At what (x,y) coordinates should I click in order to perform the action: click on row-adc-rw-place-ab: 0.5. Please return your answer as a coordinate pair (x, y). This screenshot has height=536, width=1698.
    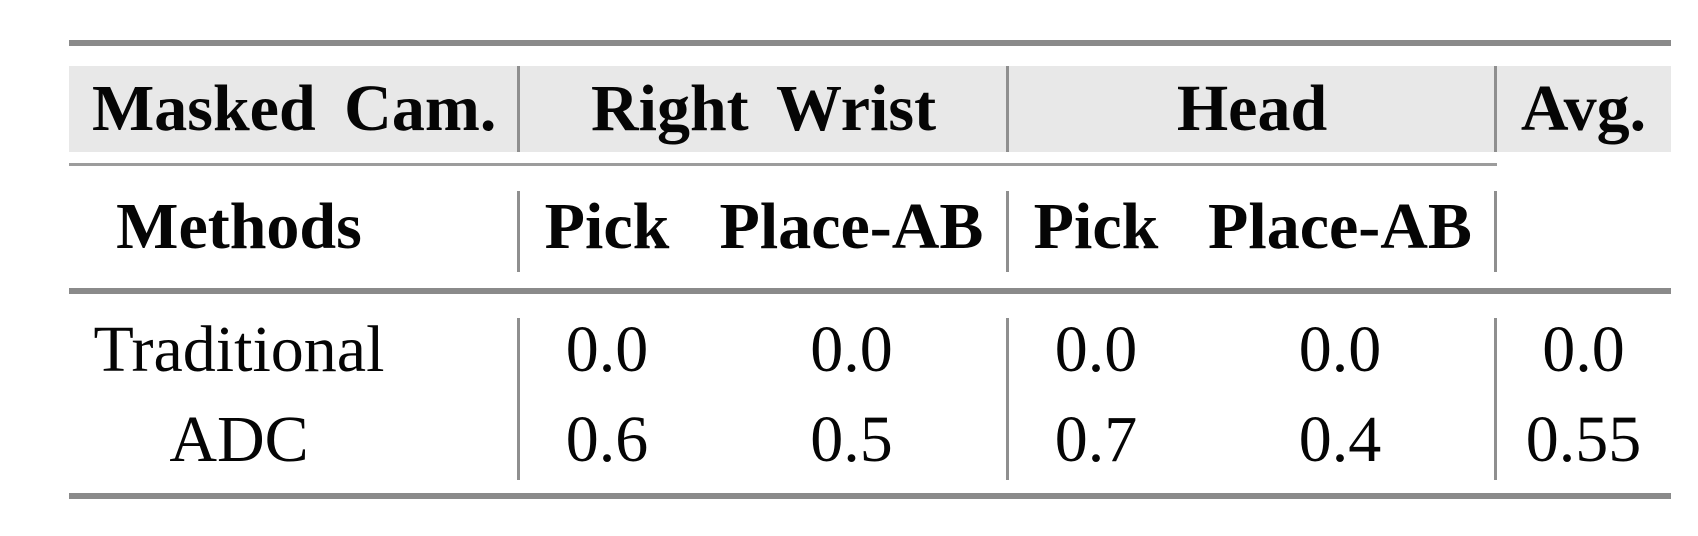
    Looking at the image, I should click on (851, 439).